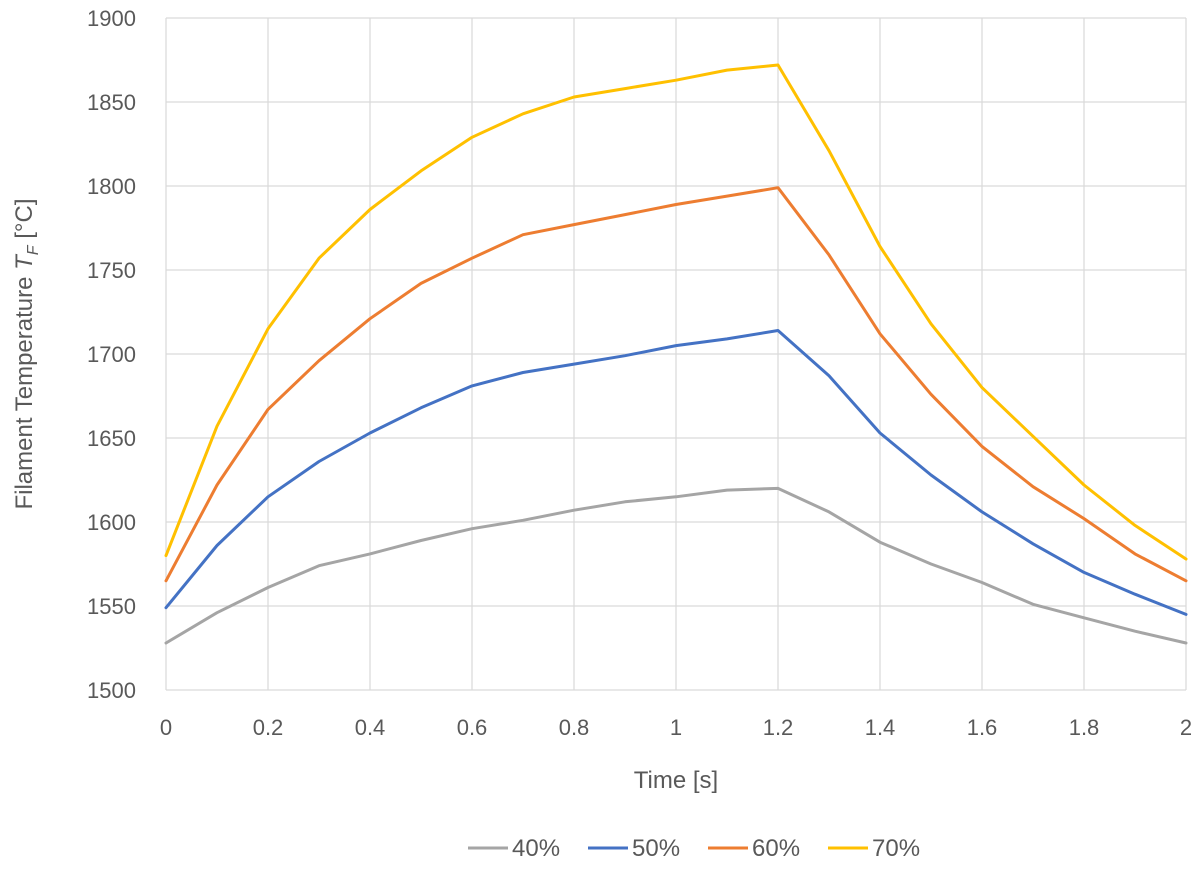 This screenshot has height=871, width=1200. Describe the element at coordinates (536, 848) in the screenshot. I see `legend-label: 40%` at that location.